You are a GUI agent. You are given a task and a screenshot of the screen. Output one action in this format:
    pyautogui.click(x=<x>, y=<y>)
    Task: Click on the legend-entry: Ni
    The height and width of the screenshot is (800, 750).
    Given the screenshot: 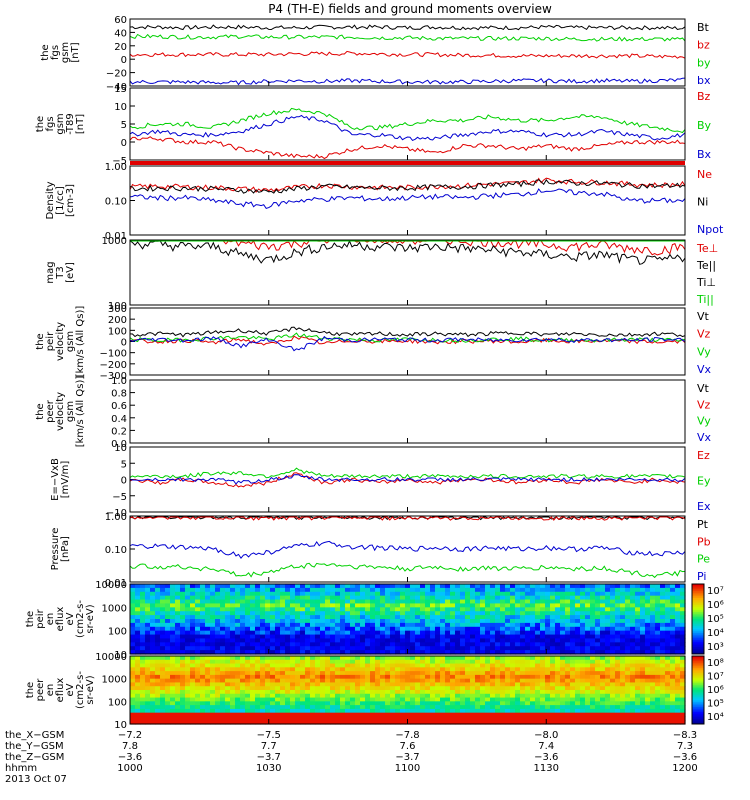 What is the action you would take?
    pyautogui.click(x=702, y=202)
    